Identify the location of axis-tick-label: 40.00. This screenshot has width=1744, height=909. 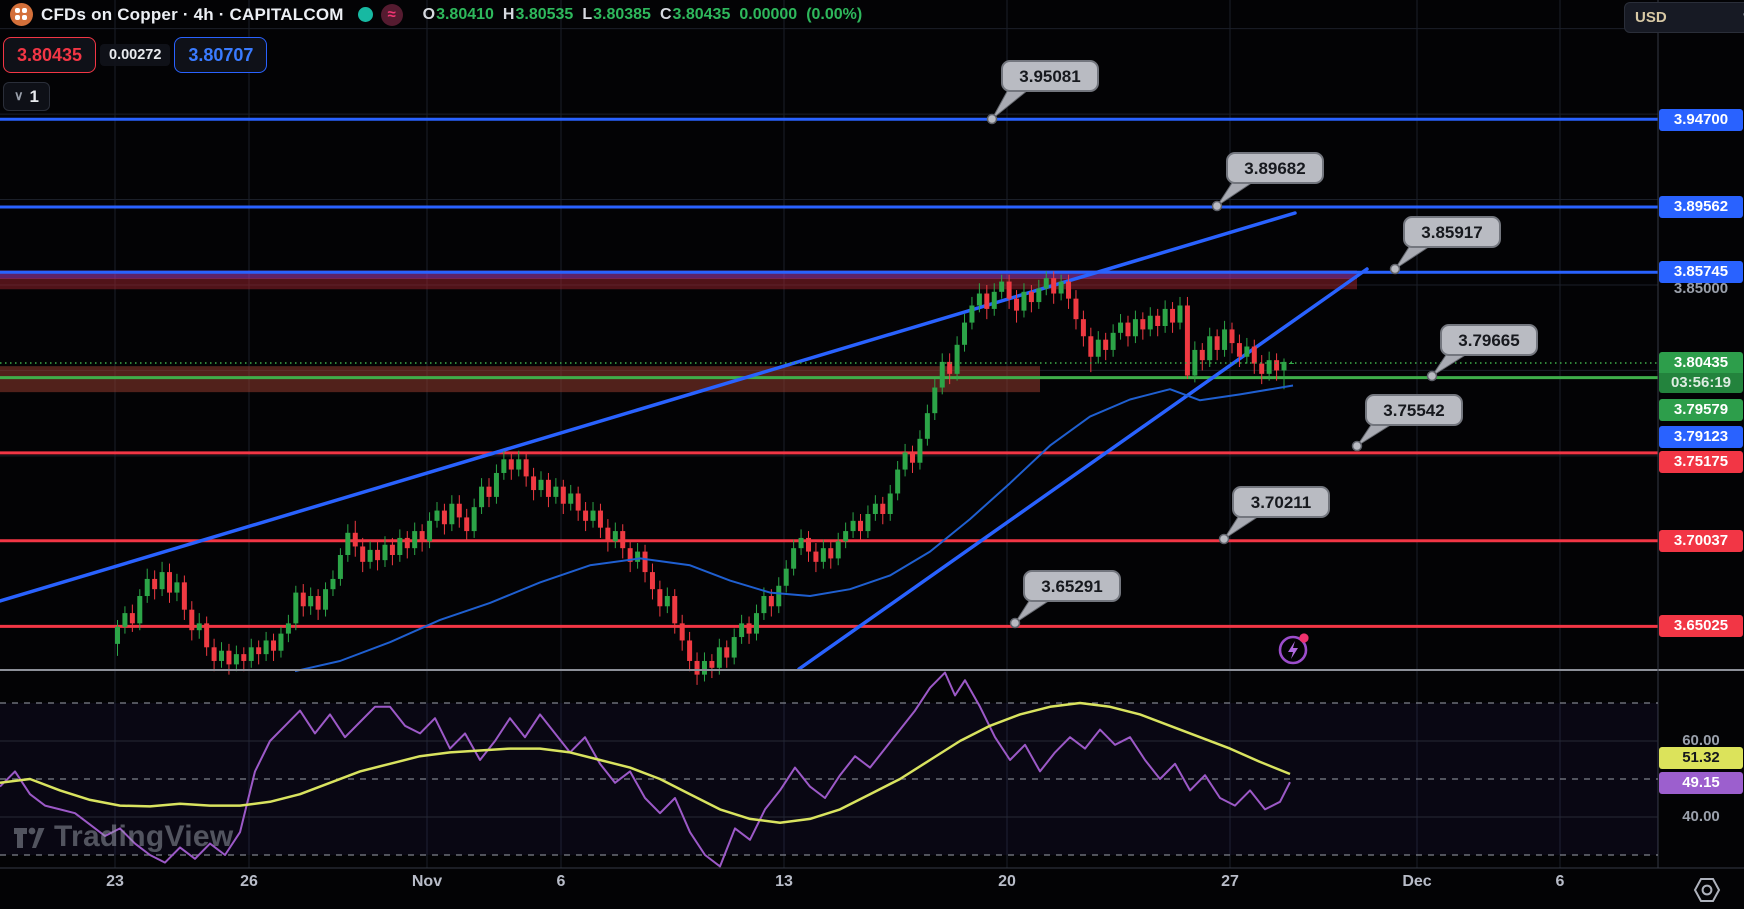
(1701, 816).